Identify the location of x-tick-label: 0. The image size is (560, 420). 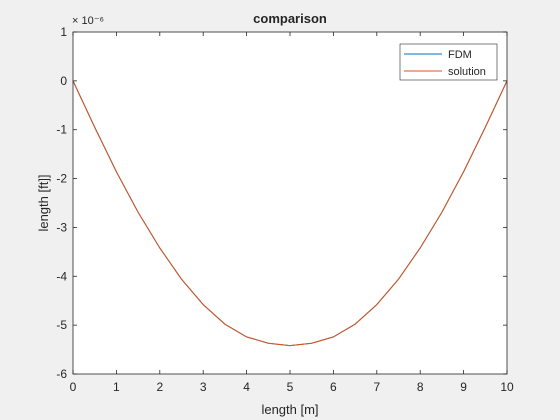
(73, 387).